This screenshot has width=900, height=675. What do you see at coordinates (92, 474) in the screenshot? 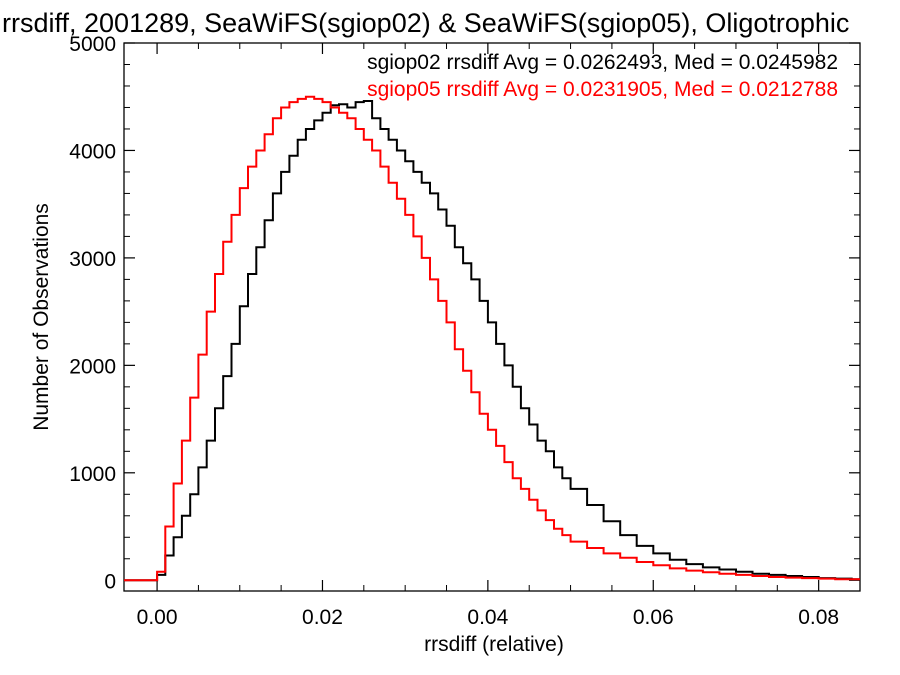
I see `y-tick-label: 1000` at bounding box center [92, 474].